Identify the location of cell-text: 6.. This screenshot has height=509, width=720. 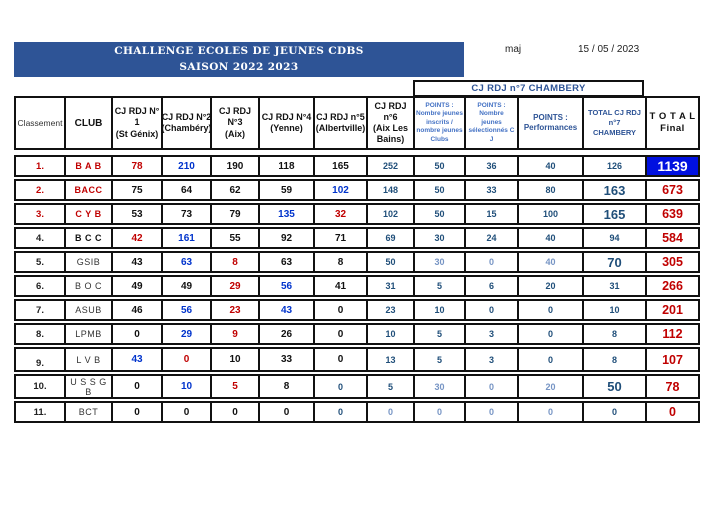
(40, 286).